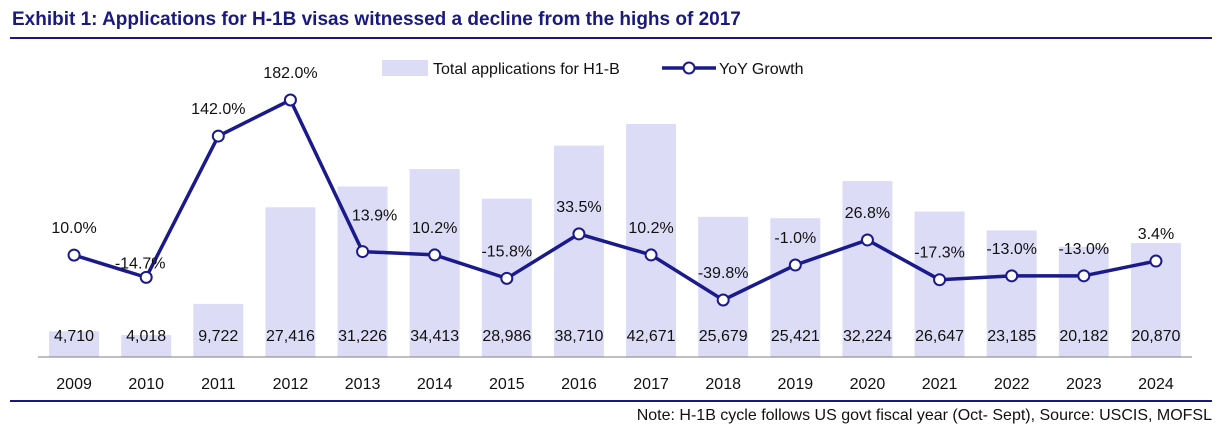 Image resolution: width=1229 pixels, height=445 pixels. Describe the element at coordinates (611, 38) in the screenshot. I see `top-rule` at that location.